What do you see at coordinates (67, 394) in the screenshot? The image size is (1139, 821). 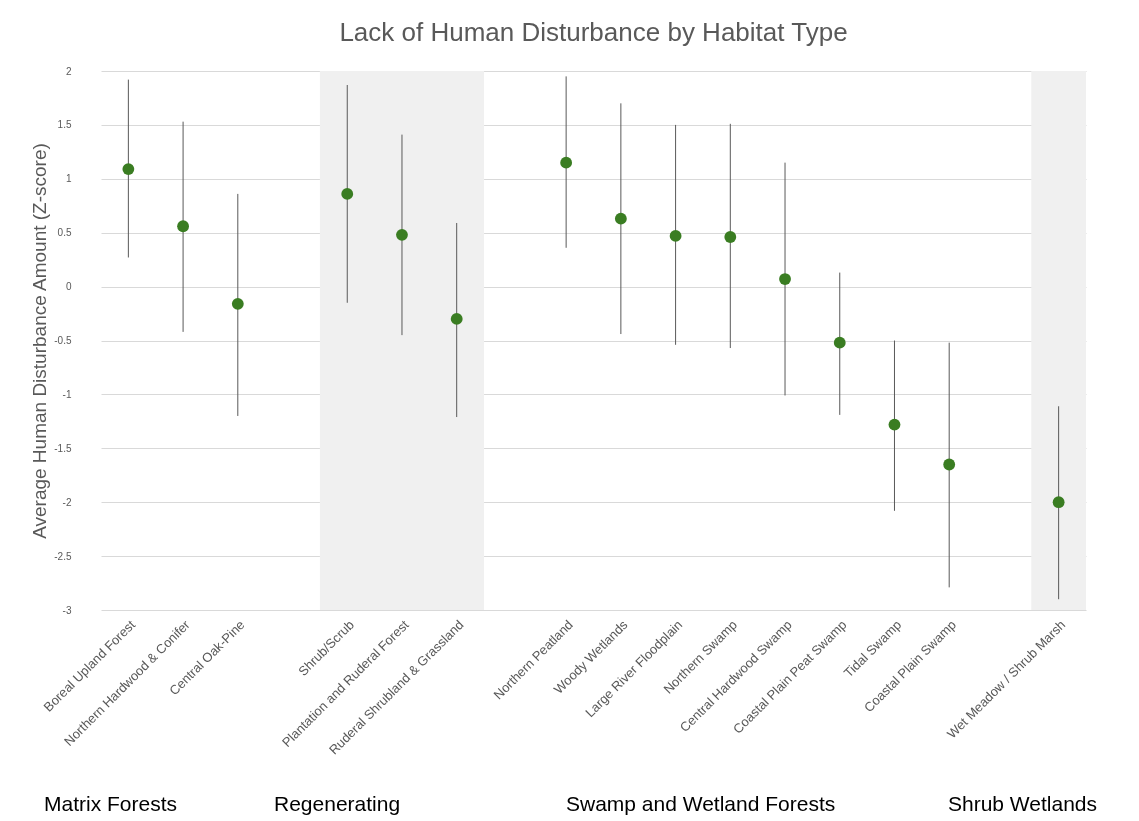 I see `y-tick-label: -1` at bounding box center [67, 394].